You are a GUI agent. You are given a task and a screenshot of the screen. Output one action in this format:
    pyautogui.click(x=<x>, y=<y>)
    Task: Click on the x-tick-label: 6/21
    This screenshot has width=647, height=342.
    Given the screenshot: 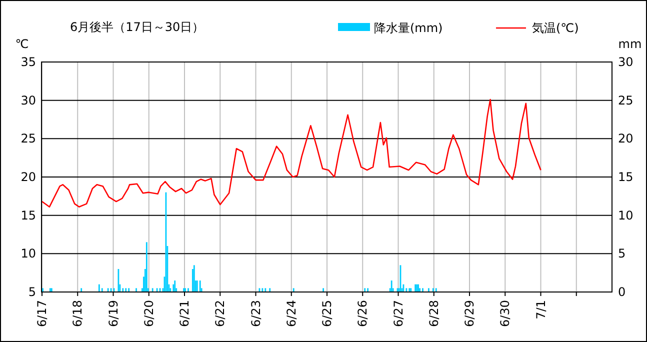 What is the action you would take?
    pyautogui.click(x=185, y=313)
    